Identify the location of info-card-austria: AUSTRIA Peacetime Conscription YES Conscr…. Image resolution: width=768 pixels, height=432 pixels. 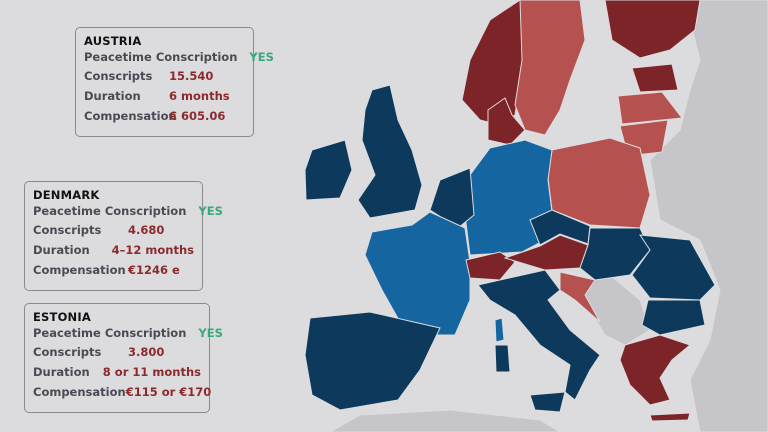
(174, 82).